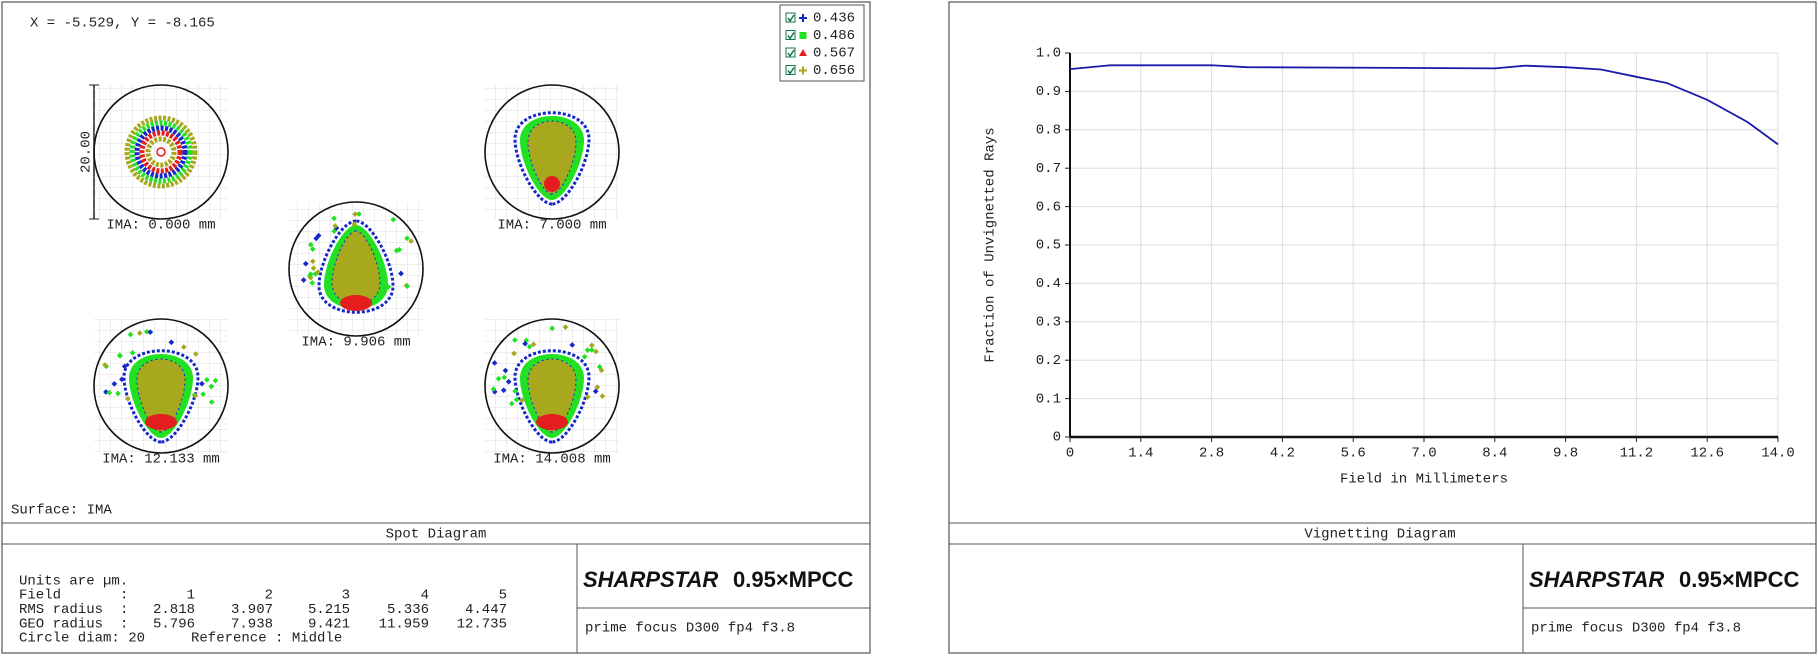 This screenshot has width=1818, height=656. Describe the element at coordinates (1423, 454) in the screenshot. I see `x-tick-label: 7.0` at that location.